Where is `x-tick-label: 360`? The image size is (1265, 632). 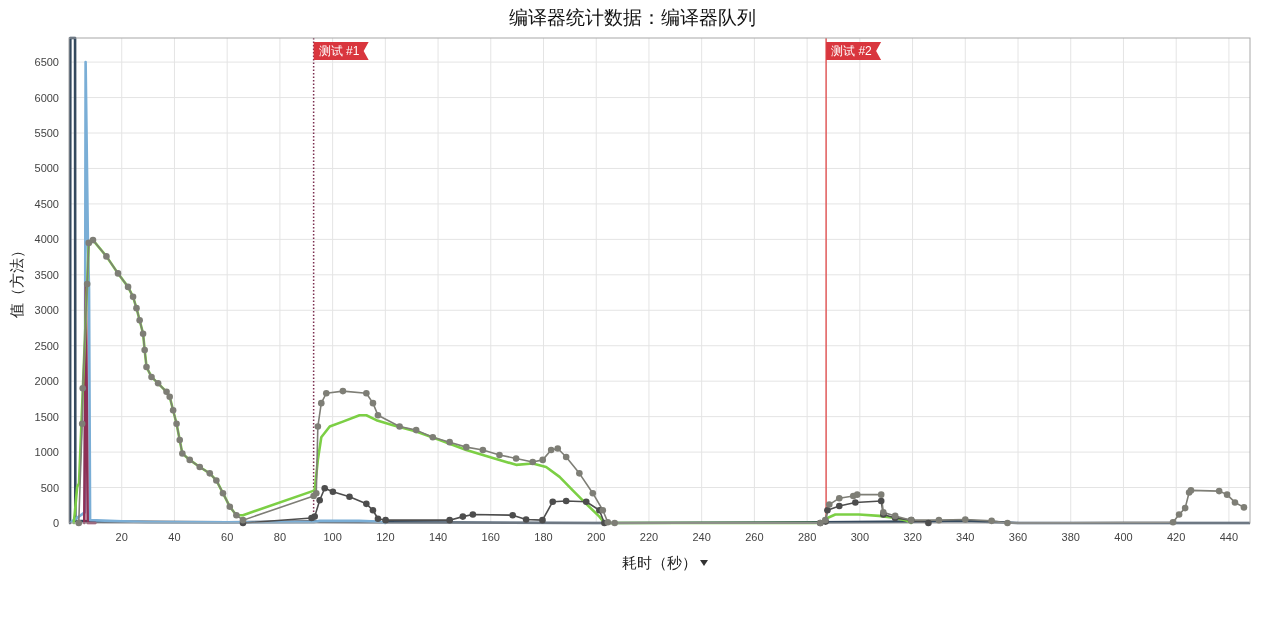 x-tick-label: 360 is located at coordinates (1018, 537).